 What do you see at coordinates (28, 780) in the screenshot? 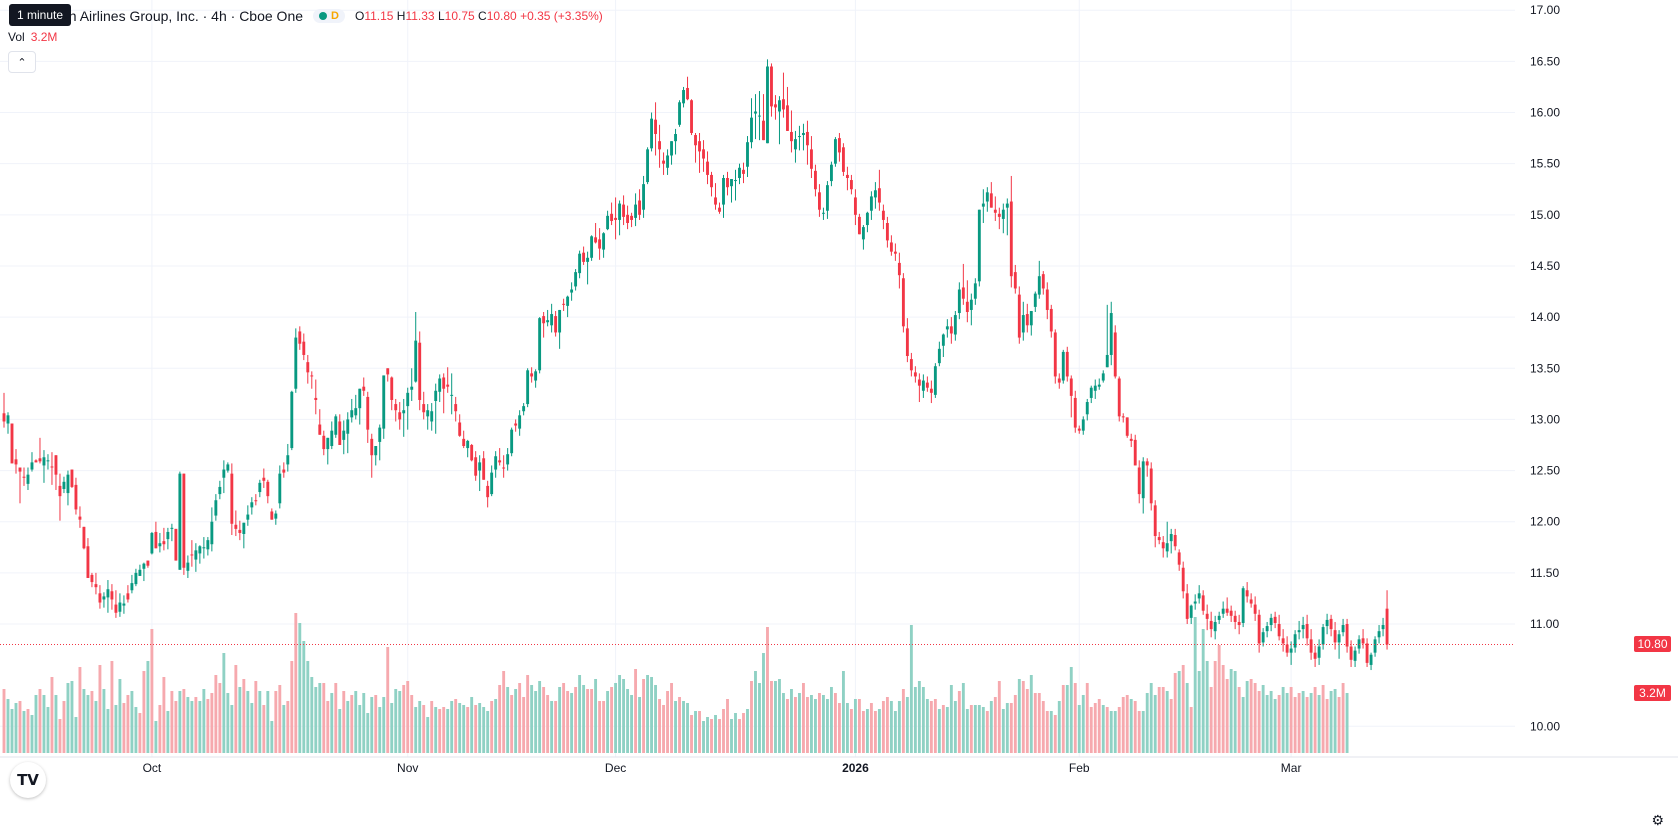
I see `tradingview-logo-icon: TV` at bounding box center [28, 780].